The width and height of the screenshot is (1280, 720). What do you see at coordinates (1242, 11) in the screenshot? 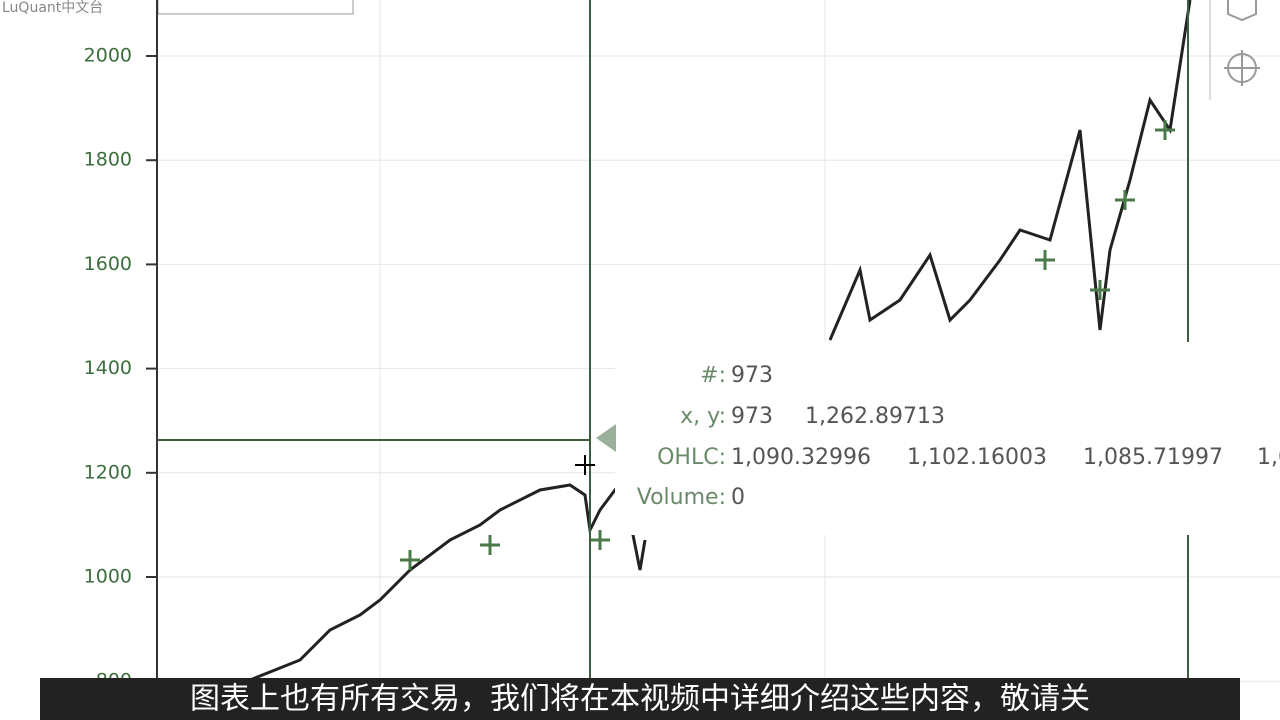
I see `hover-tool` at bounding box center [1242, 11].